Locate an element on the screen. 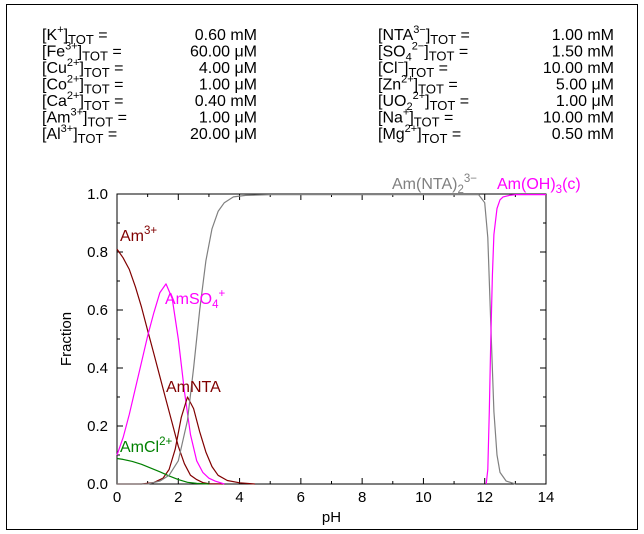 This screenshot has height=534, width=644. x-tick-label: 10 is located at coordinates (423, 497).